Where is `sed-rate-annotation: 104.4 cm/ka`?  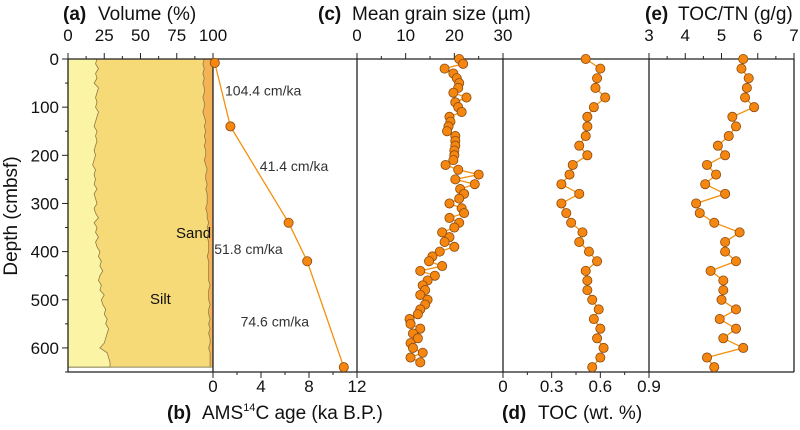
sed-rate-annotation: 104.4 cm/ka is located at coordinates (263, 90).